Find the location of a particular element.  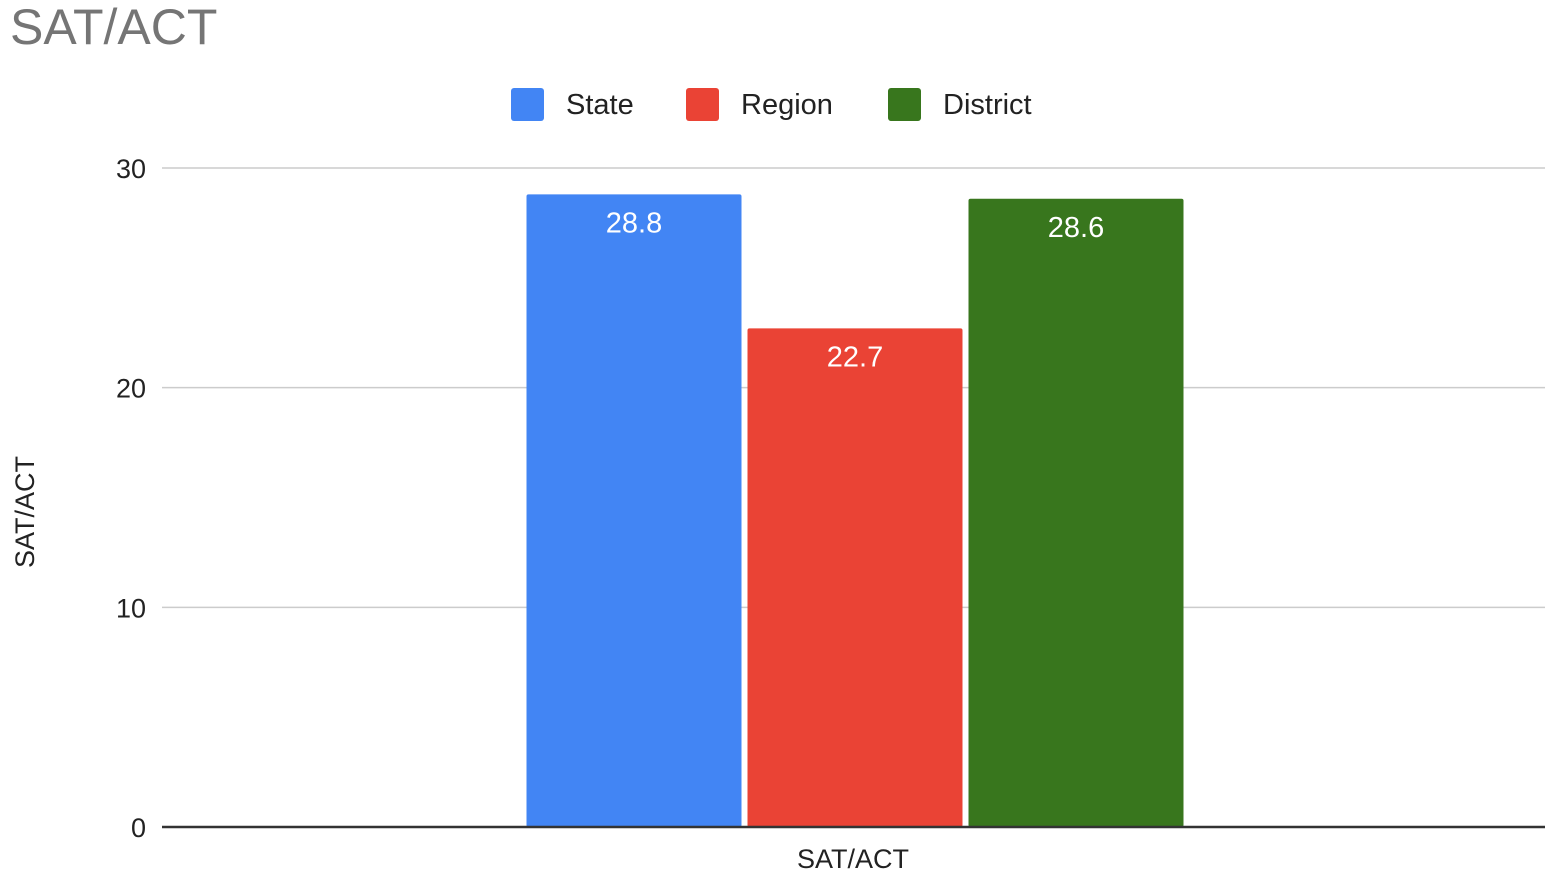

y-tick-label: 10 is located at coordinates (131, 608).